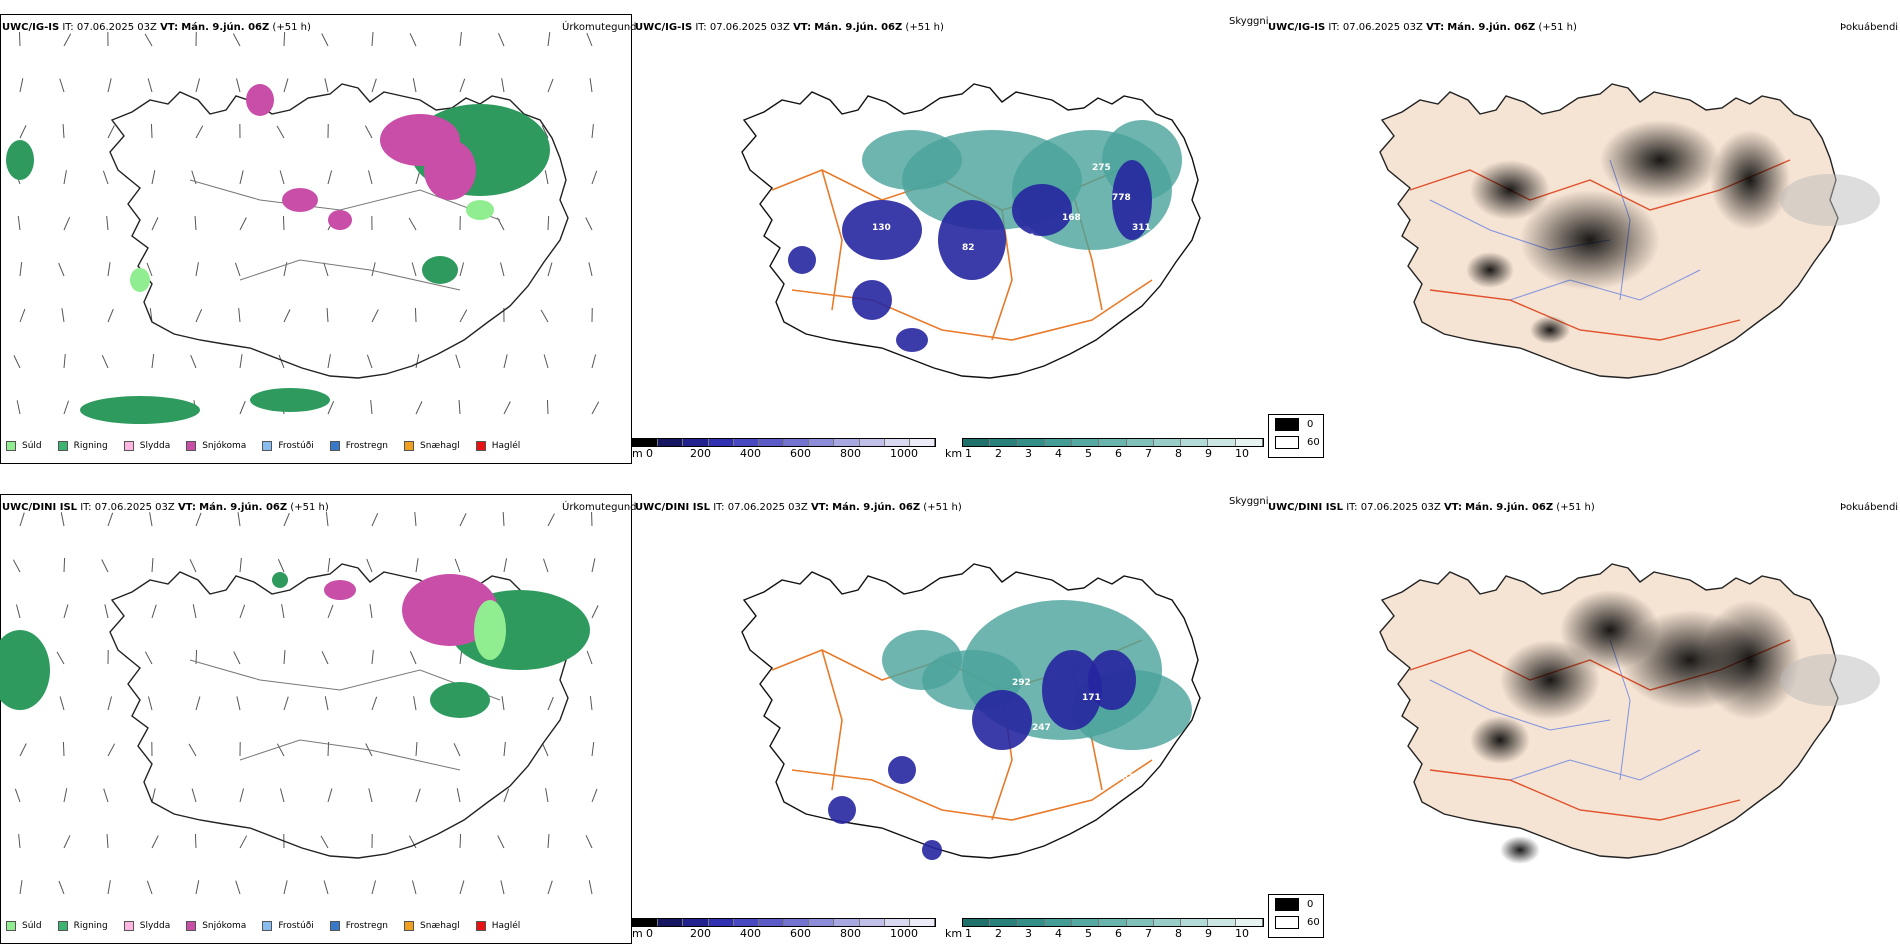 The height and width of the screenshot is (950, 1900). What do you see at coordinates (1113, 922) in the screenshot?
I see `row2-visibility-colorbar` at bounding box center [1113, 922].